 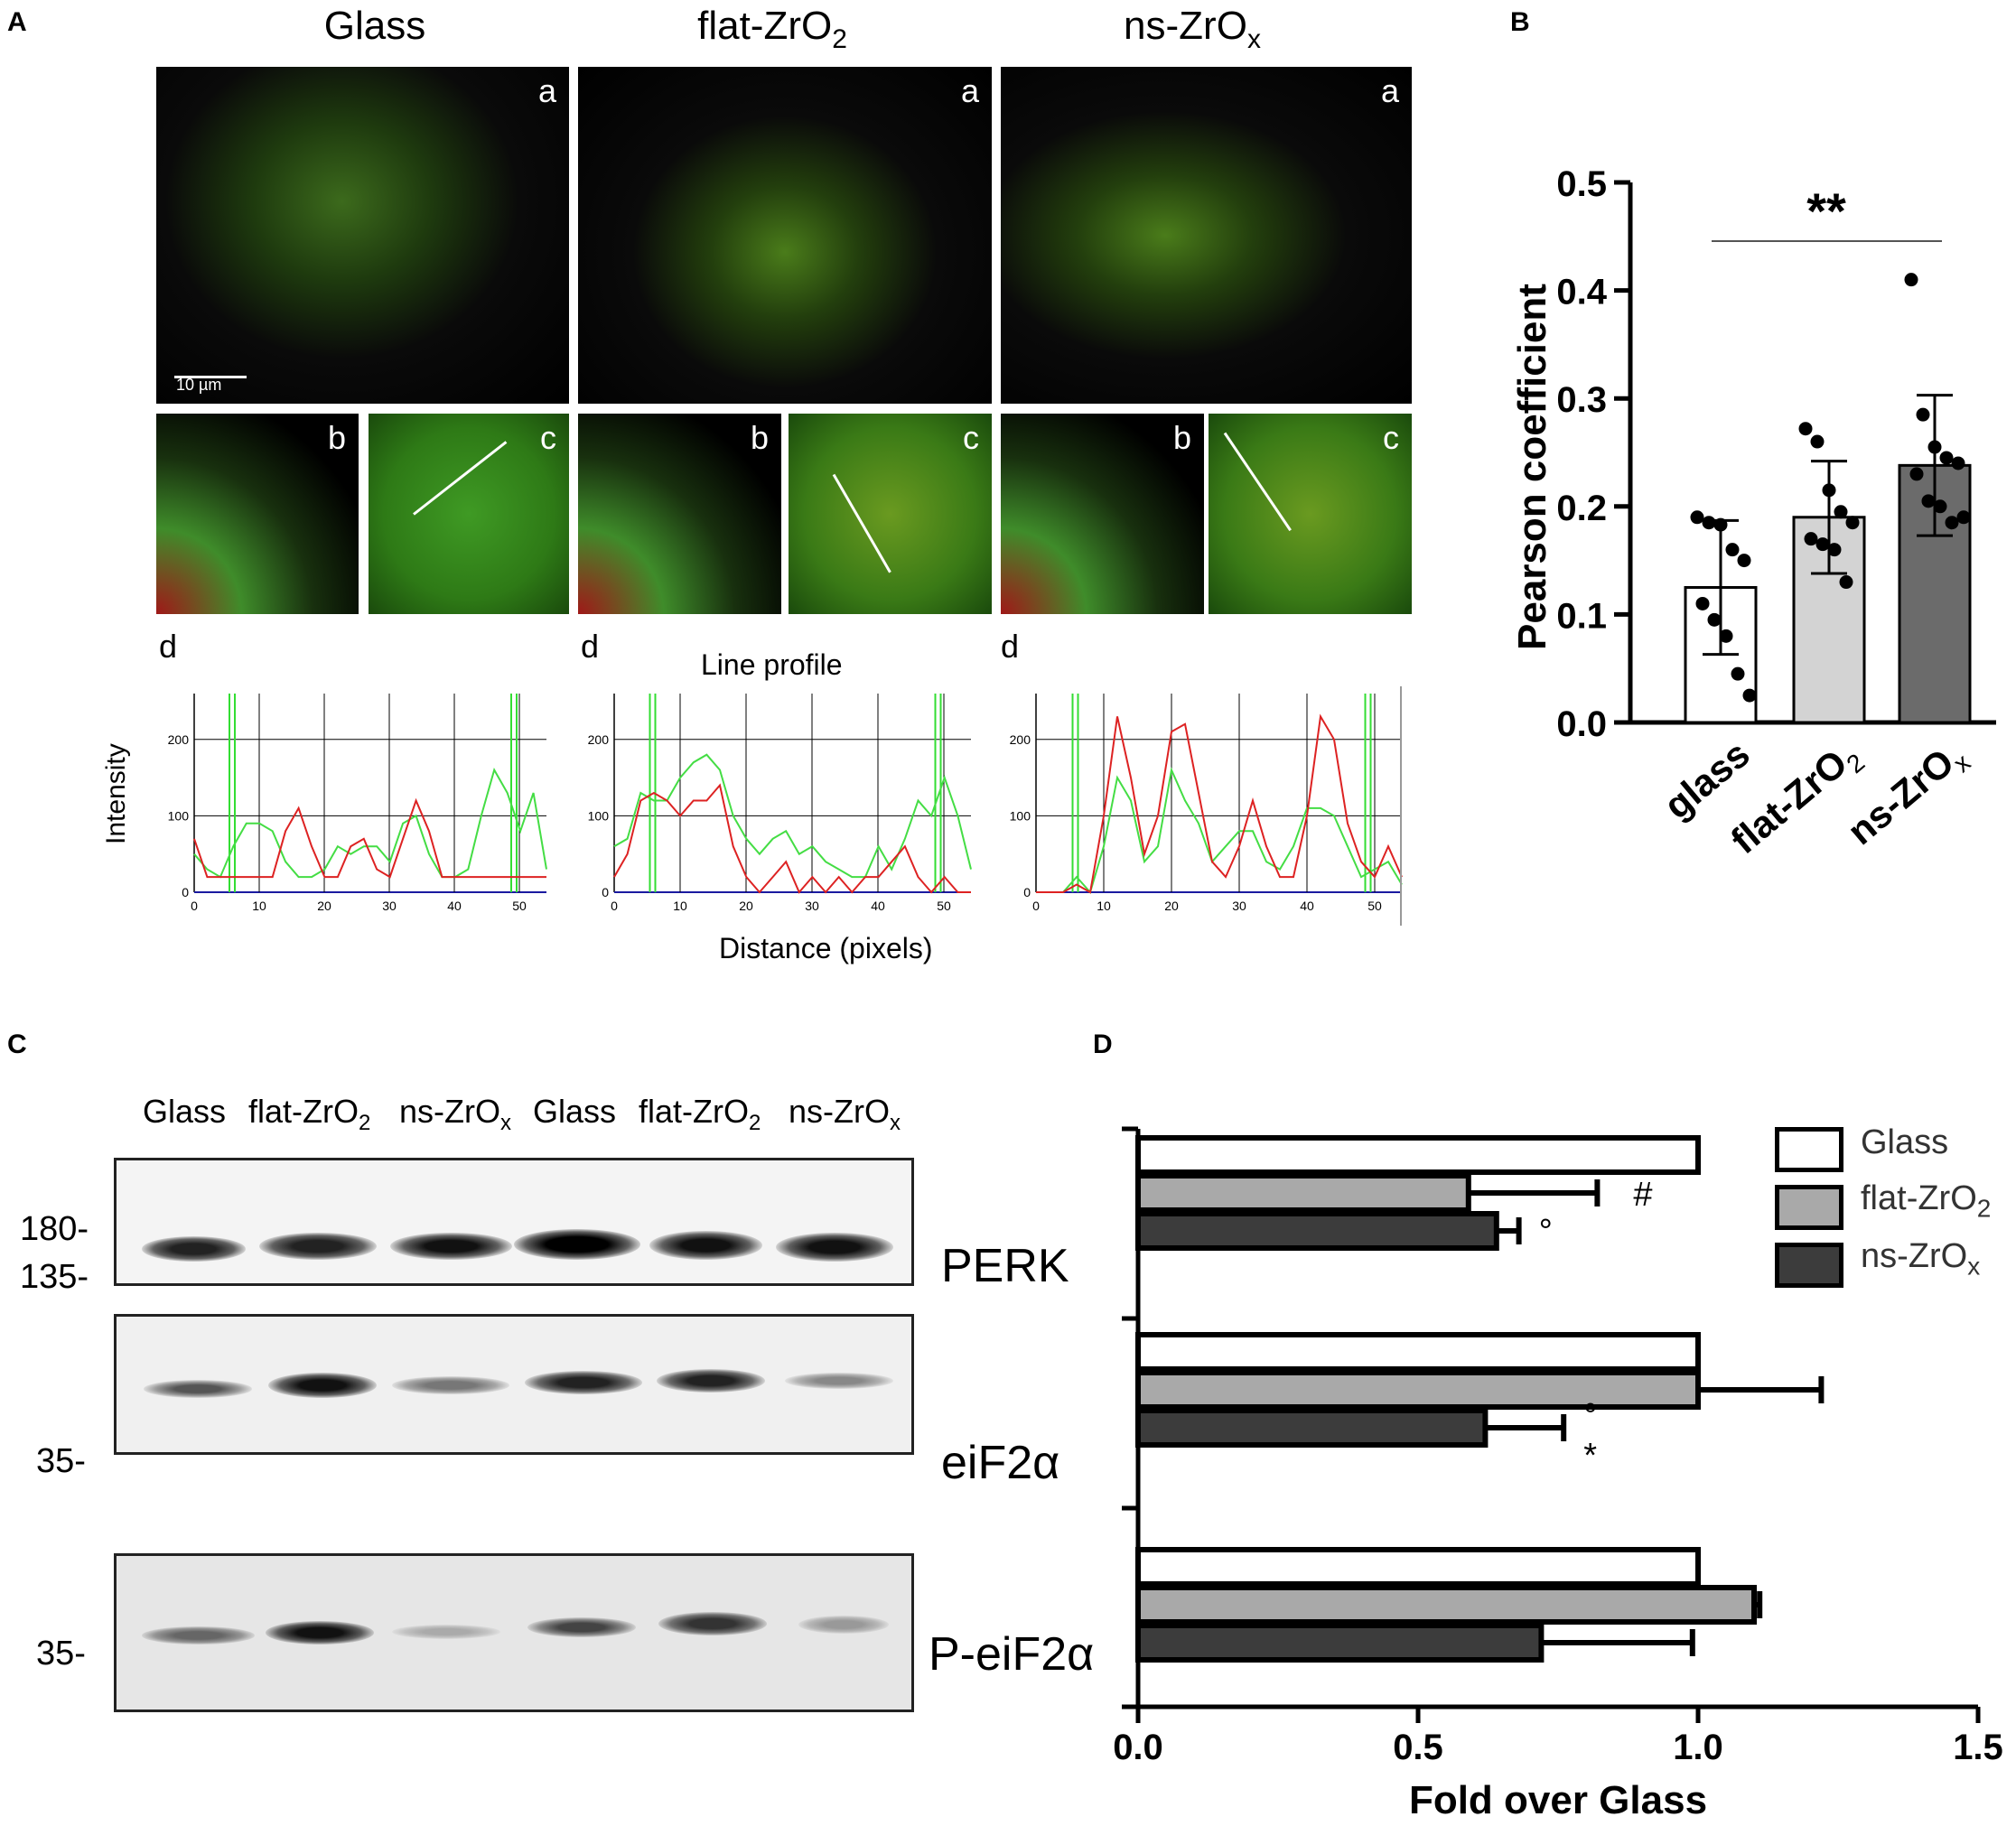 What do you see at coordinates (1581, 724) in the screenshot?
I see `y-tick-label: 0.0` at bounding box center [1581, 724].